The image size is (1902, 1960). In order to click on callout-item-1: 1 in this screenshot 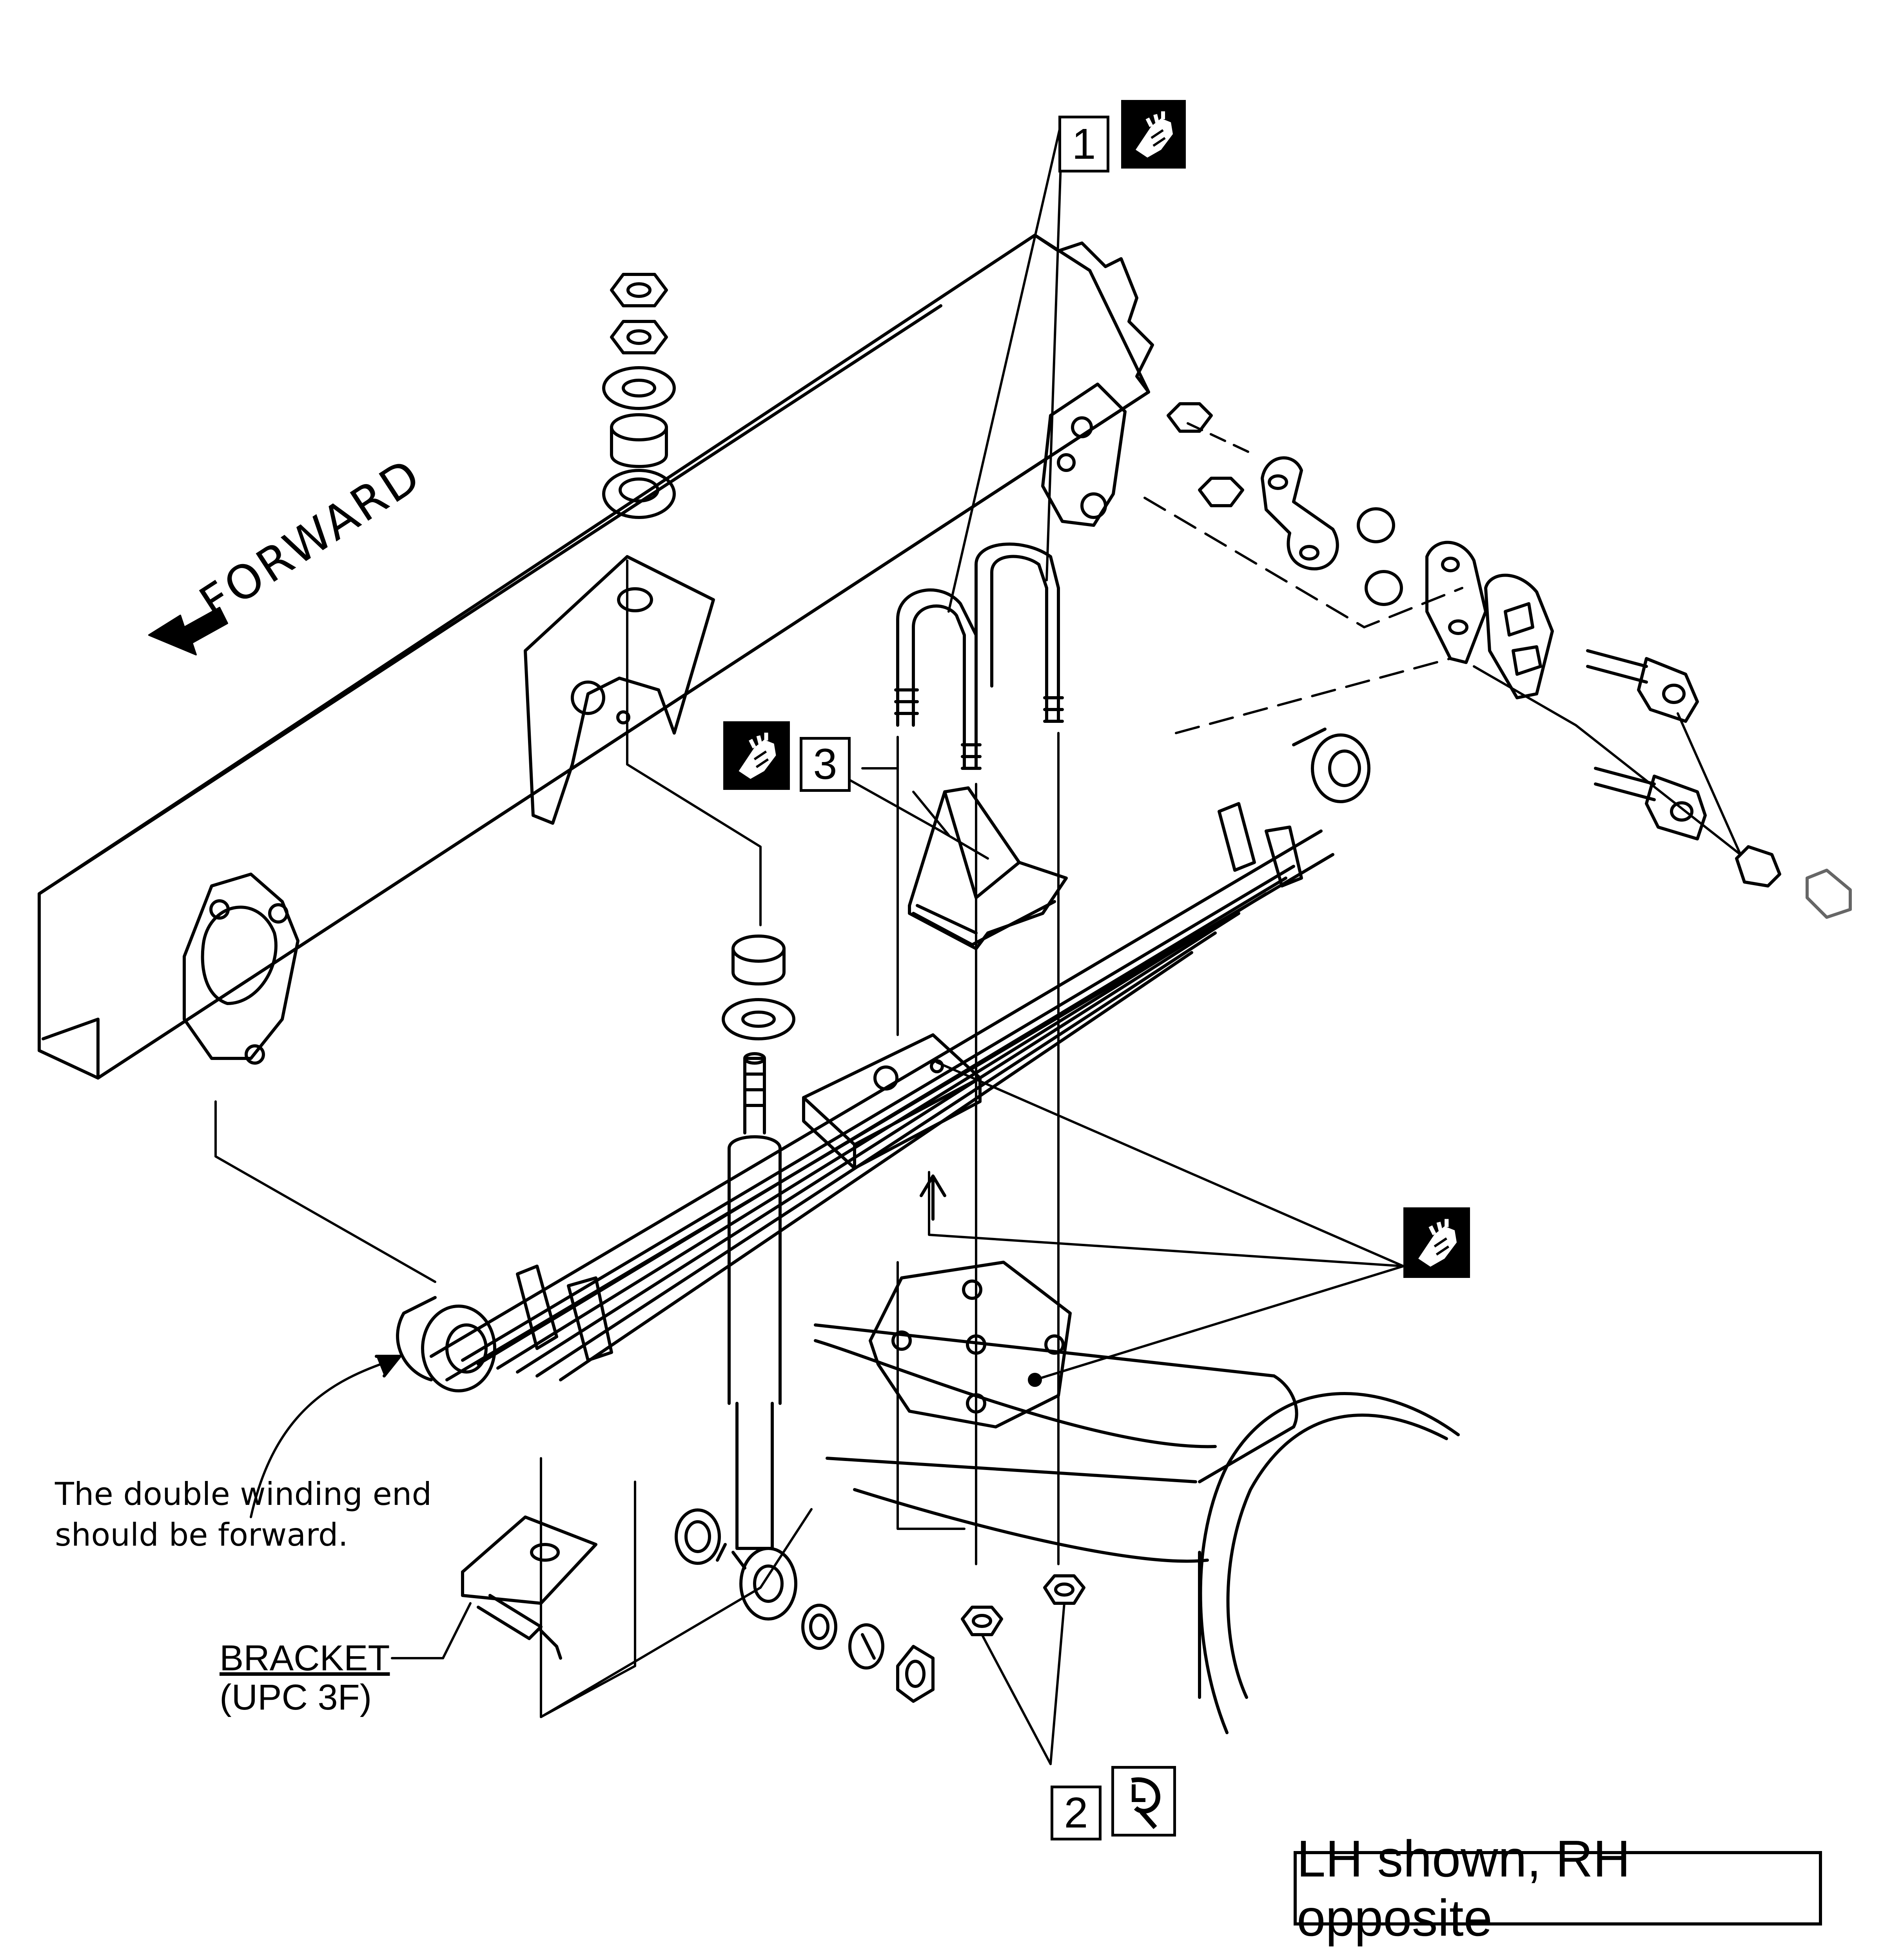, I will do `click(1083, 144)`.